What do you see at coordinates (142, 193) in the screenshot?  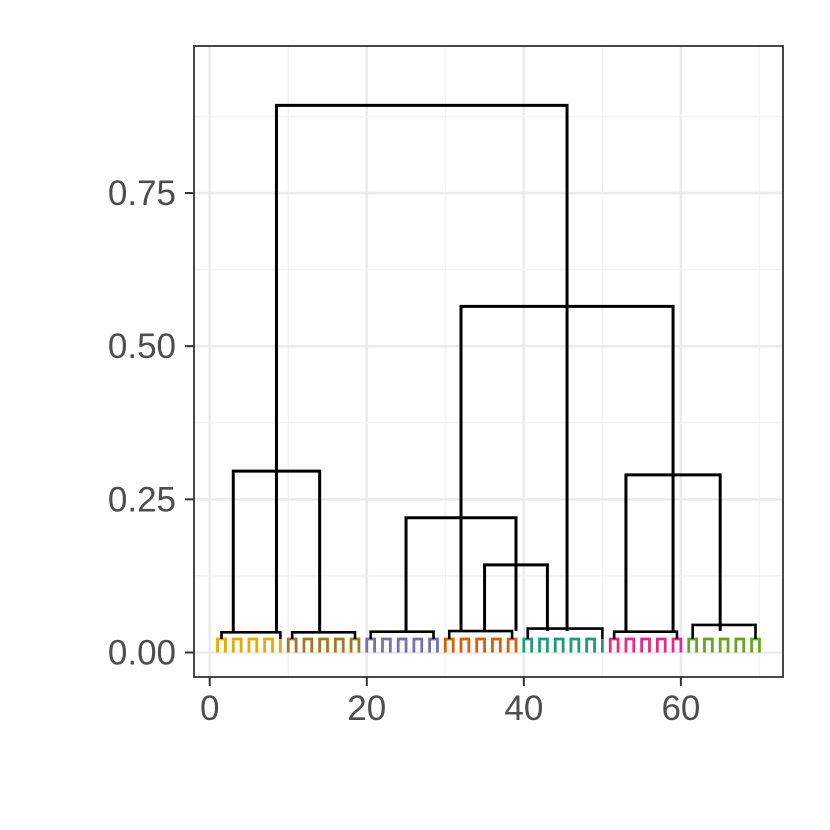 I see `y-tick-label: 0.75` at bounding box center [142, 193].